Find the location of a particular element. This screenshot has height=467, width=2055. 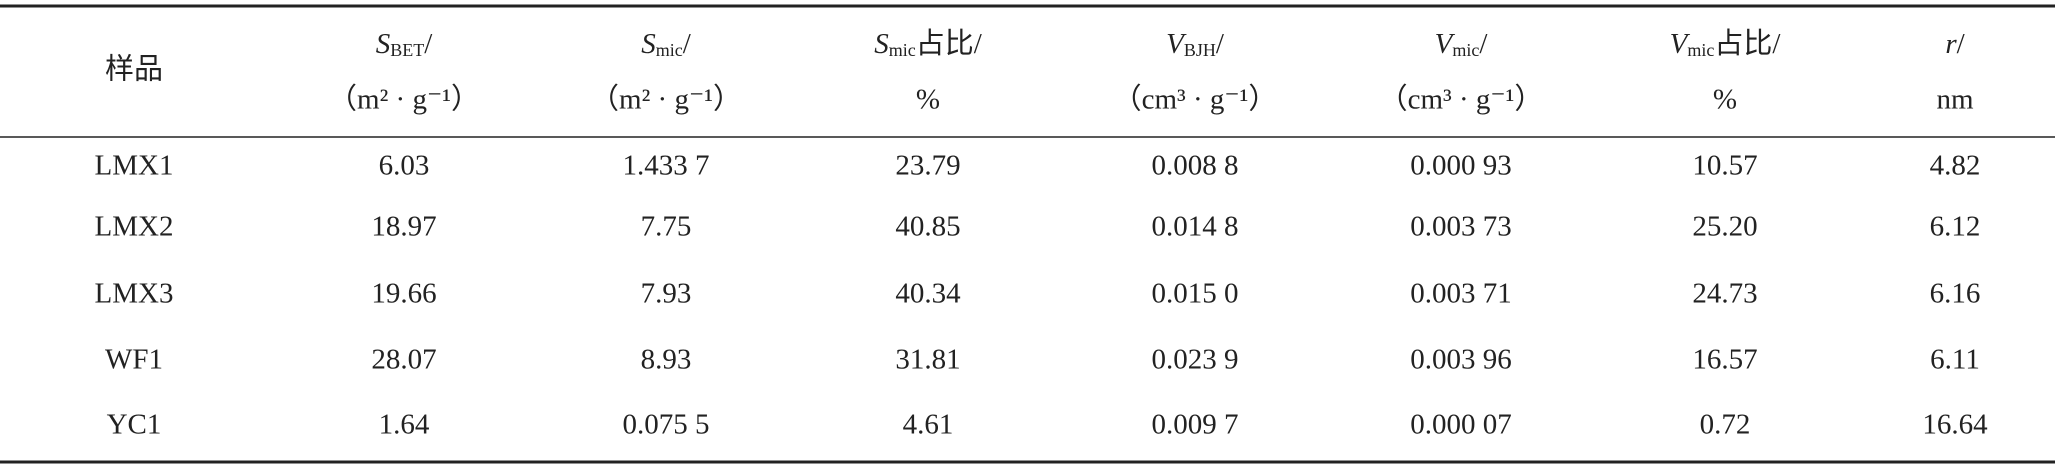

cell-value: 28.07 is located at coordinates (403, 360).